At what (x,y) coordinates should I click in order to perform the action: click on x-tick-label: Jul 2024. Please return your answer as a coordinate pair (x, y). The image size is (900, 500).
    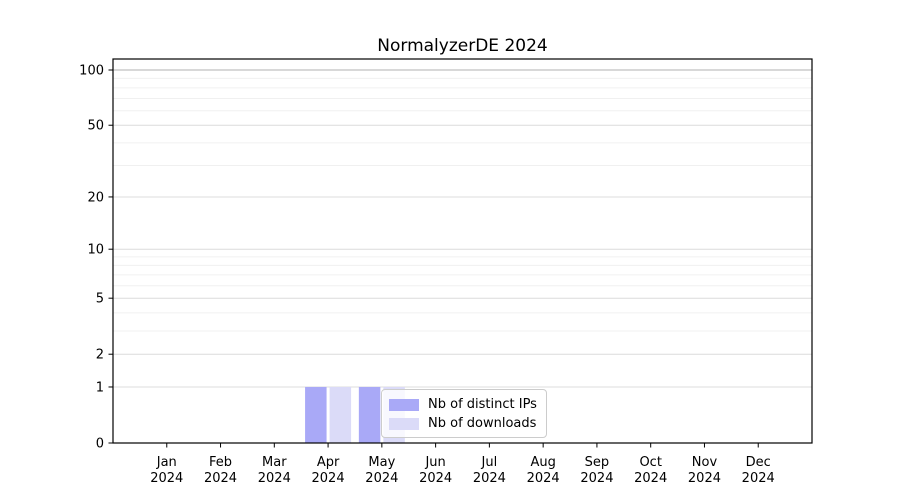
    Looking at the image, I should click on (489, 470).